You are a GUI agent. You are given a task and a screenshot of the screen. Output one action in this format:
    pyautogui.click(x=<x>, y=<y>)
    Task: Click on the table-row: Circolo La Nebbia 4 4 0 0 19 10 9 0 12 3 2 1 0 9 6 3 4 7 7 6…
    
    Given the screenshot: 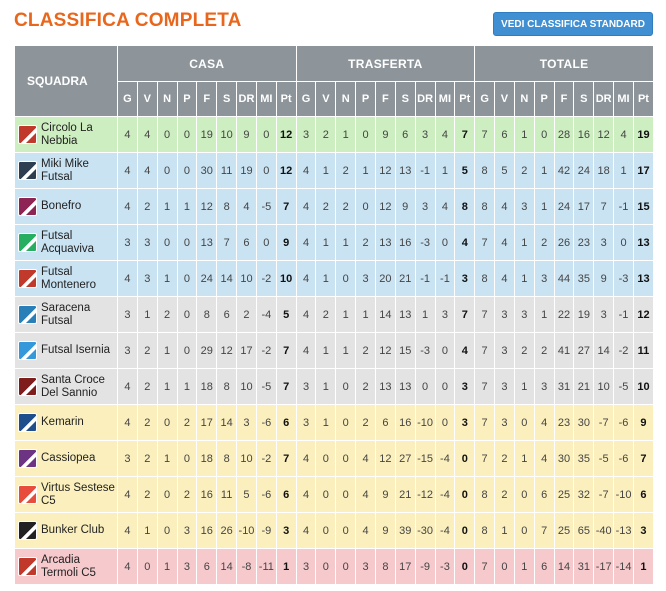 What is the action you would take?
    pyautogui.click(x=334, y=134)
    